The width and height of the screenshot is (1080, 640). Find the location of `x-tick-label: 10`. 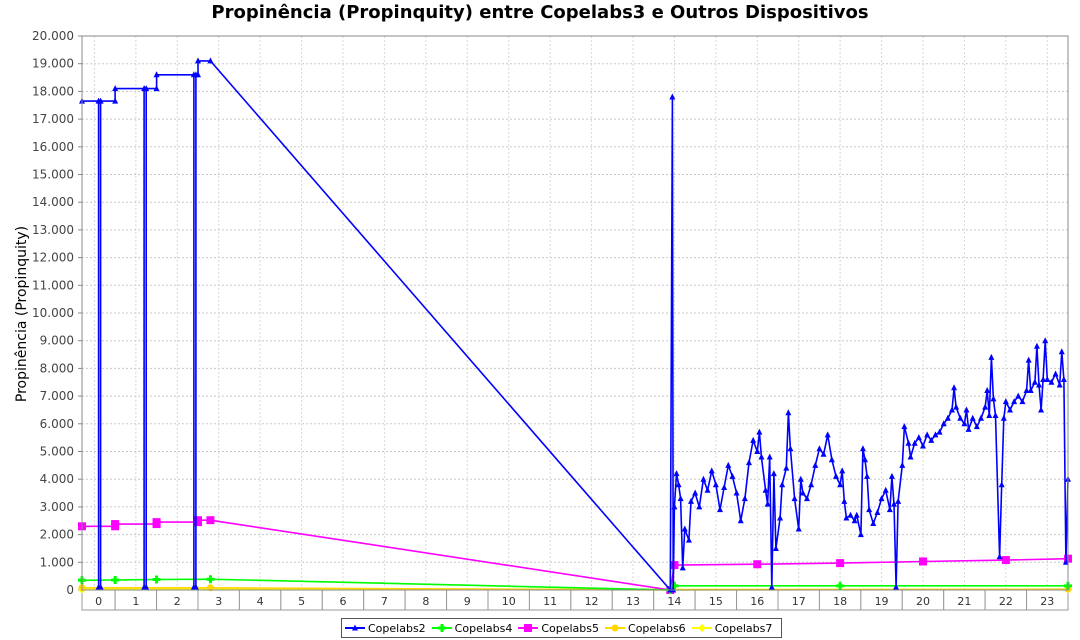

x-tick-label: 10 is located at coordinates (509, 601).